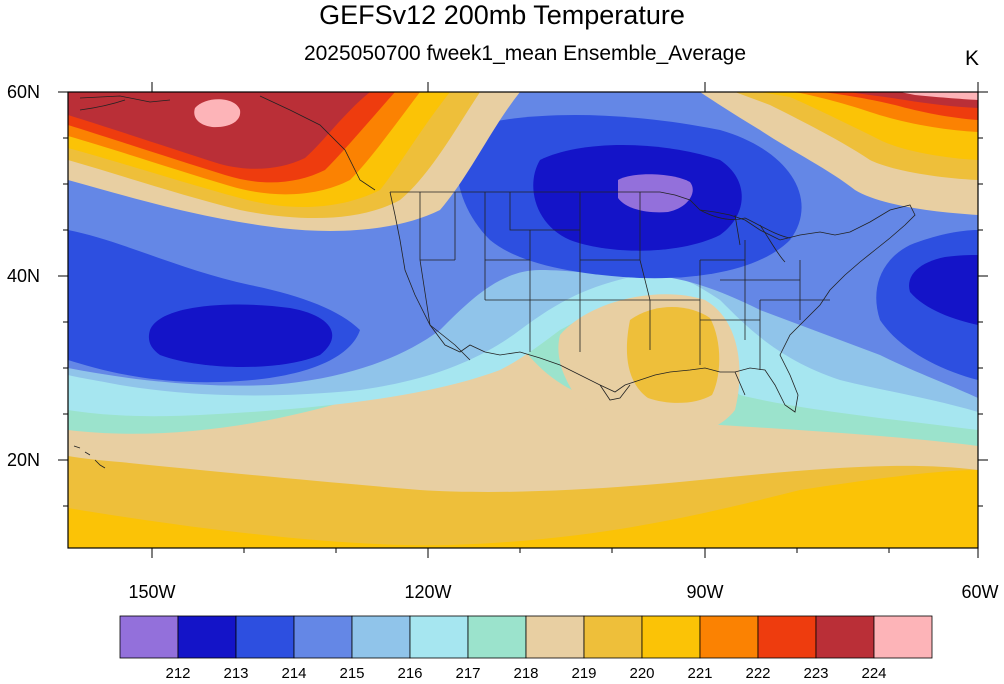 The image size is (1004, 684). I want to click on band-221-south, so click(523, 509).